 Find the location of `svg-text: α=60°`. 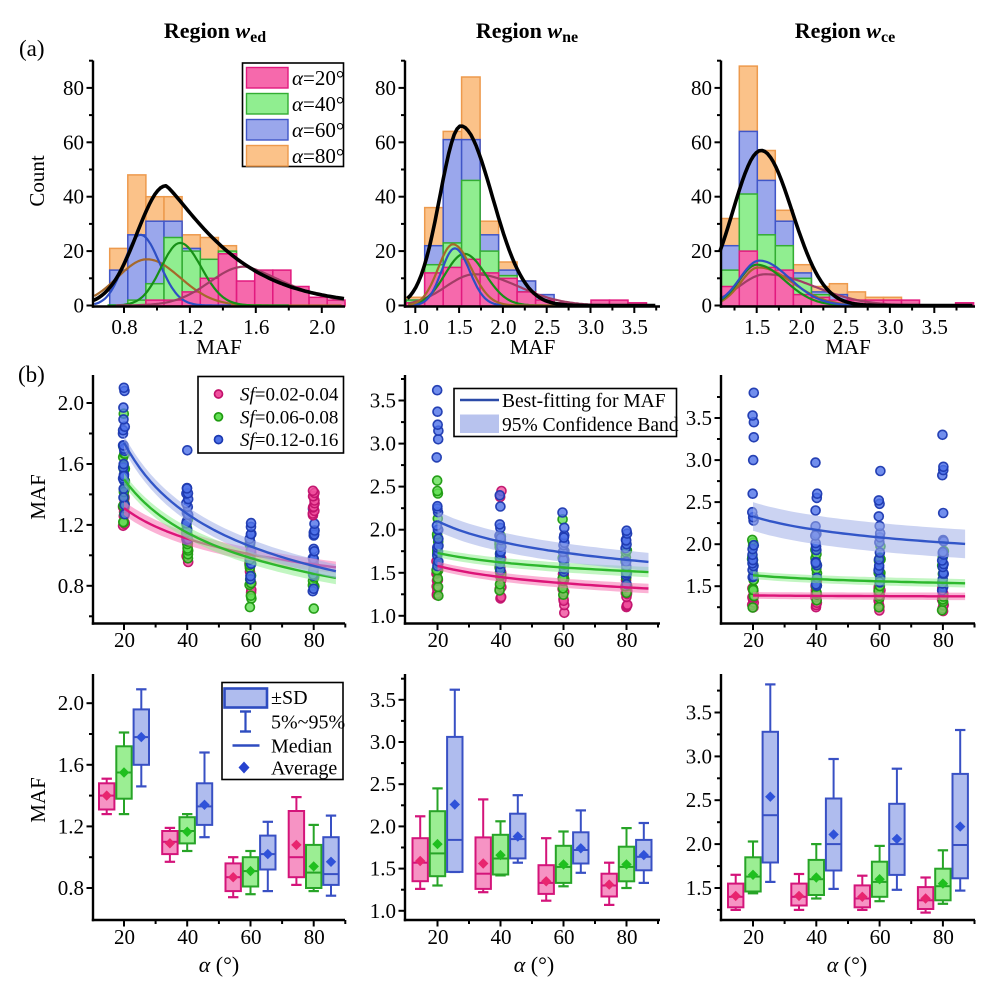

svg-text: α=60° is located at coordinates (318, 130).